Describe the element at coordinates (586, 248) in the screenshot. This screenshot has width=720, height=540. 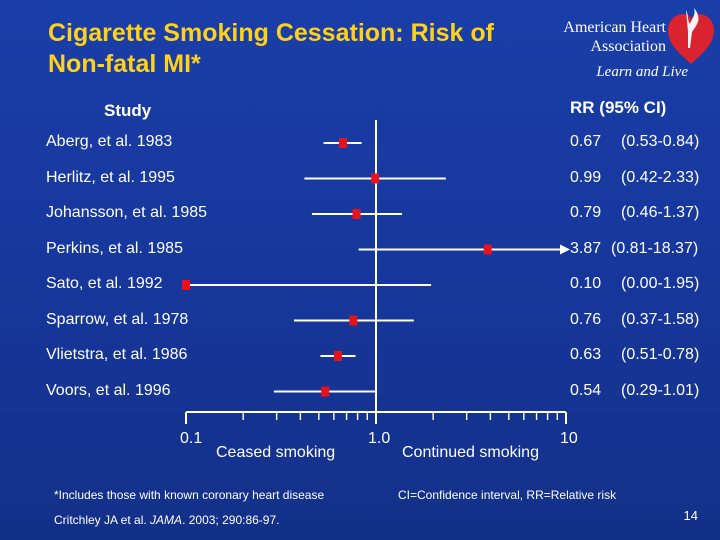
I see `rr-value: 3.87` at that location.